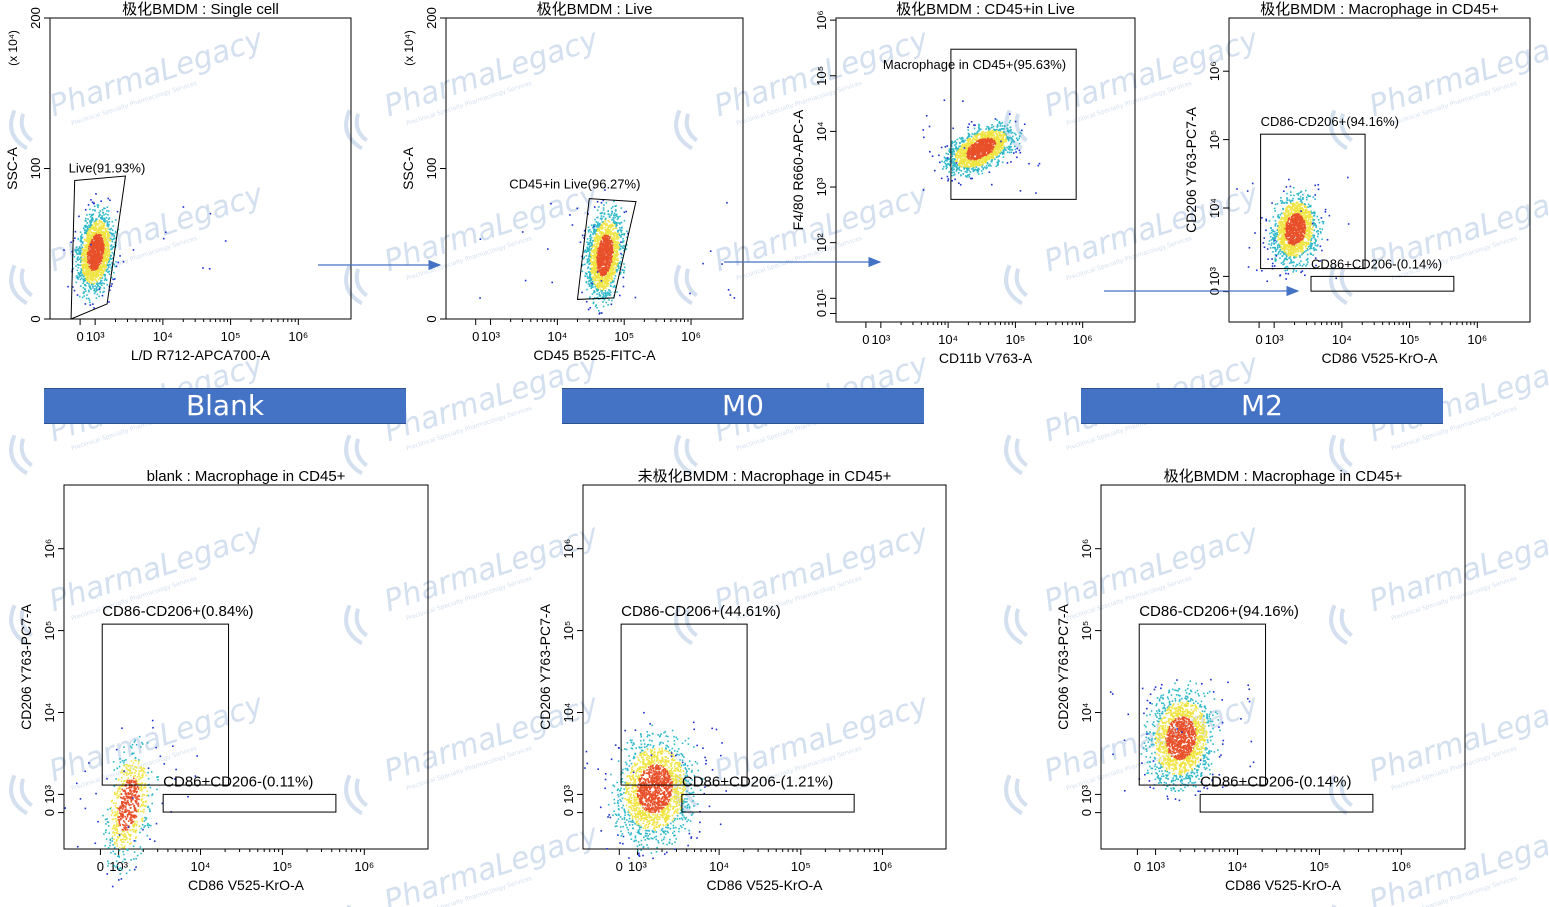 The image size is (1549, 907). I want to click on watermark-text: PharmaLegacy, so click(491, 228).